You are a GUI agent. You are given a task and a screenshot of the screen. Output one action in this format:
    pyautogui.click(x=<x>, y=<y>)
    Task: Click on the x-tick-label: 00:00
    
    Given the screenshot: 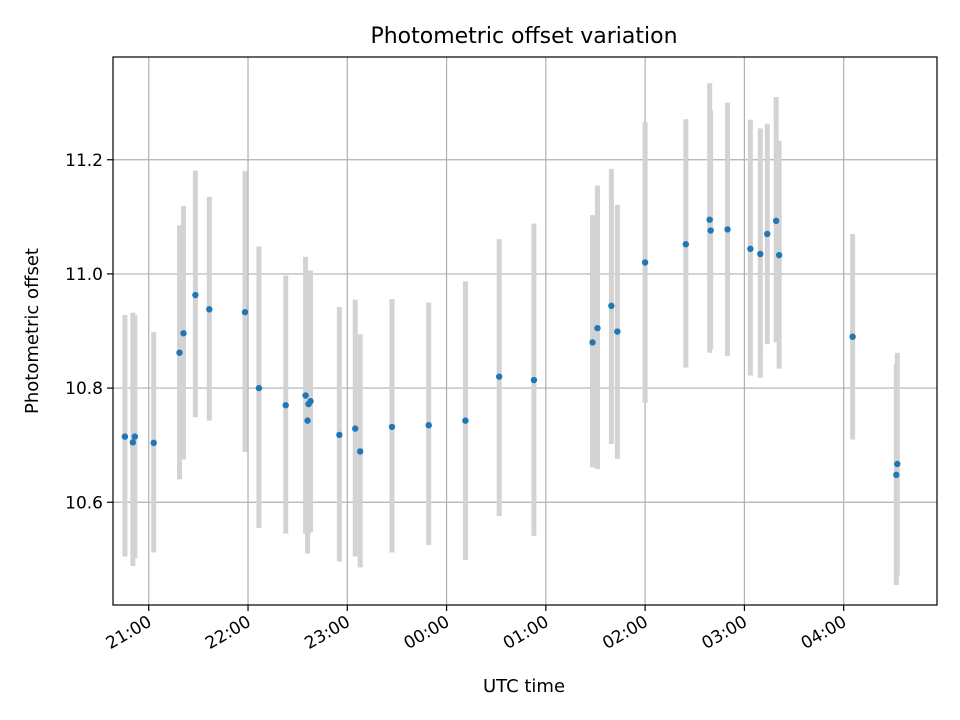 What is the action you would take?
    pyautogui.click(x=427, y=633)
    